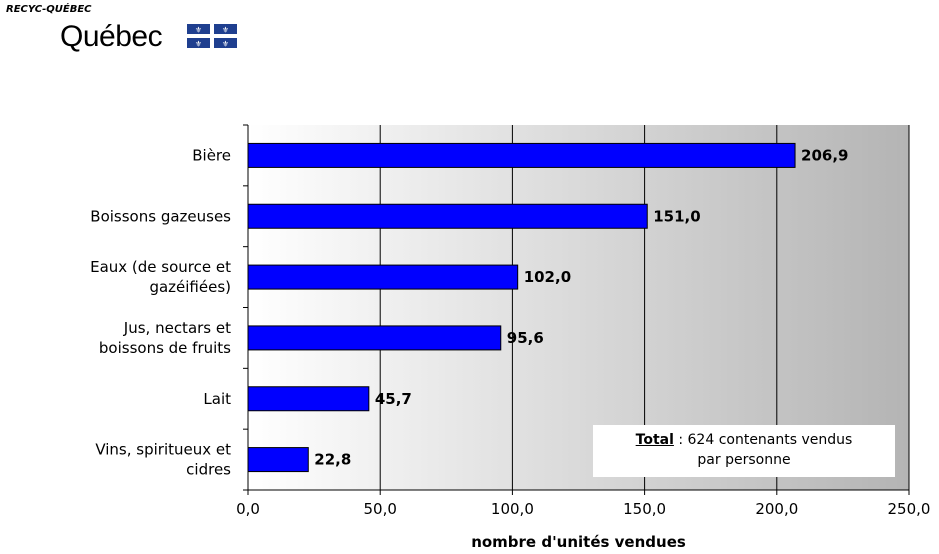 The height and width of the screenshot is (554, 939). I want to click on category-label-line: Vins, spiritueux et, so click(163, 450).